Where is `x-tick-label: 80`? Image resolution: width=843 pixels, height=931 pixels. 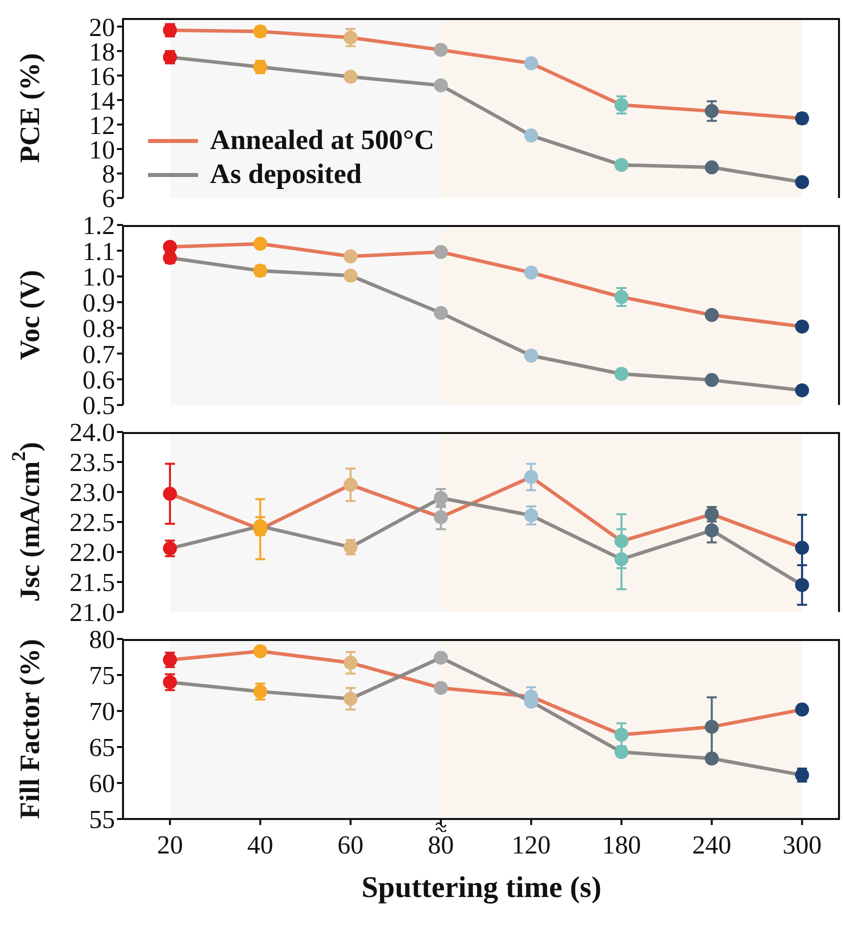 x-tick-label: 80 is located at coordinates (441, 845).